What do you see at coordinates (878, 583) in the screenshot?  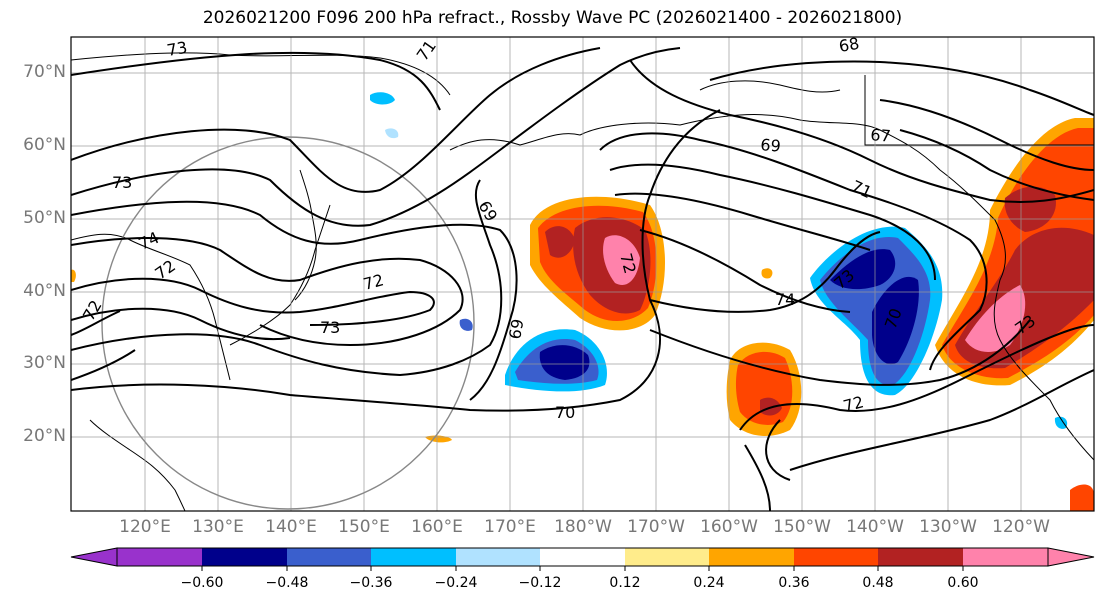 I see `colorbar-tick-label: 0.48` at bounding box center [878, 583].